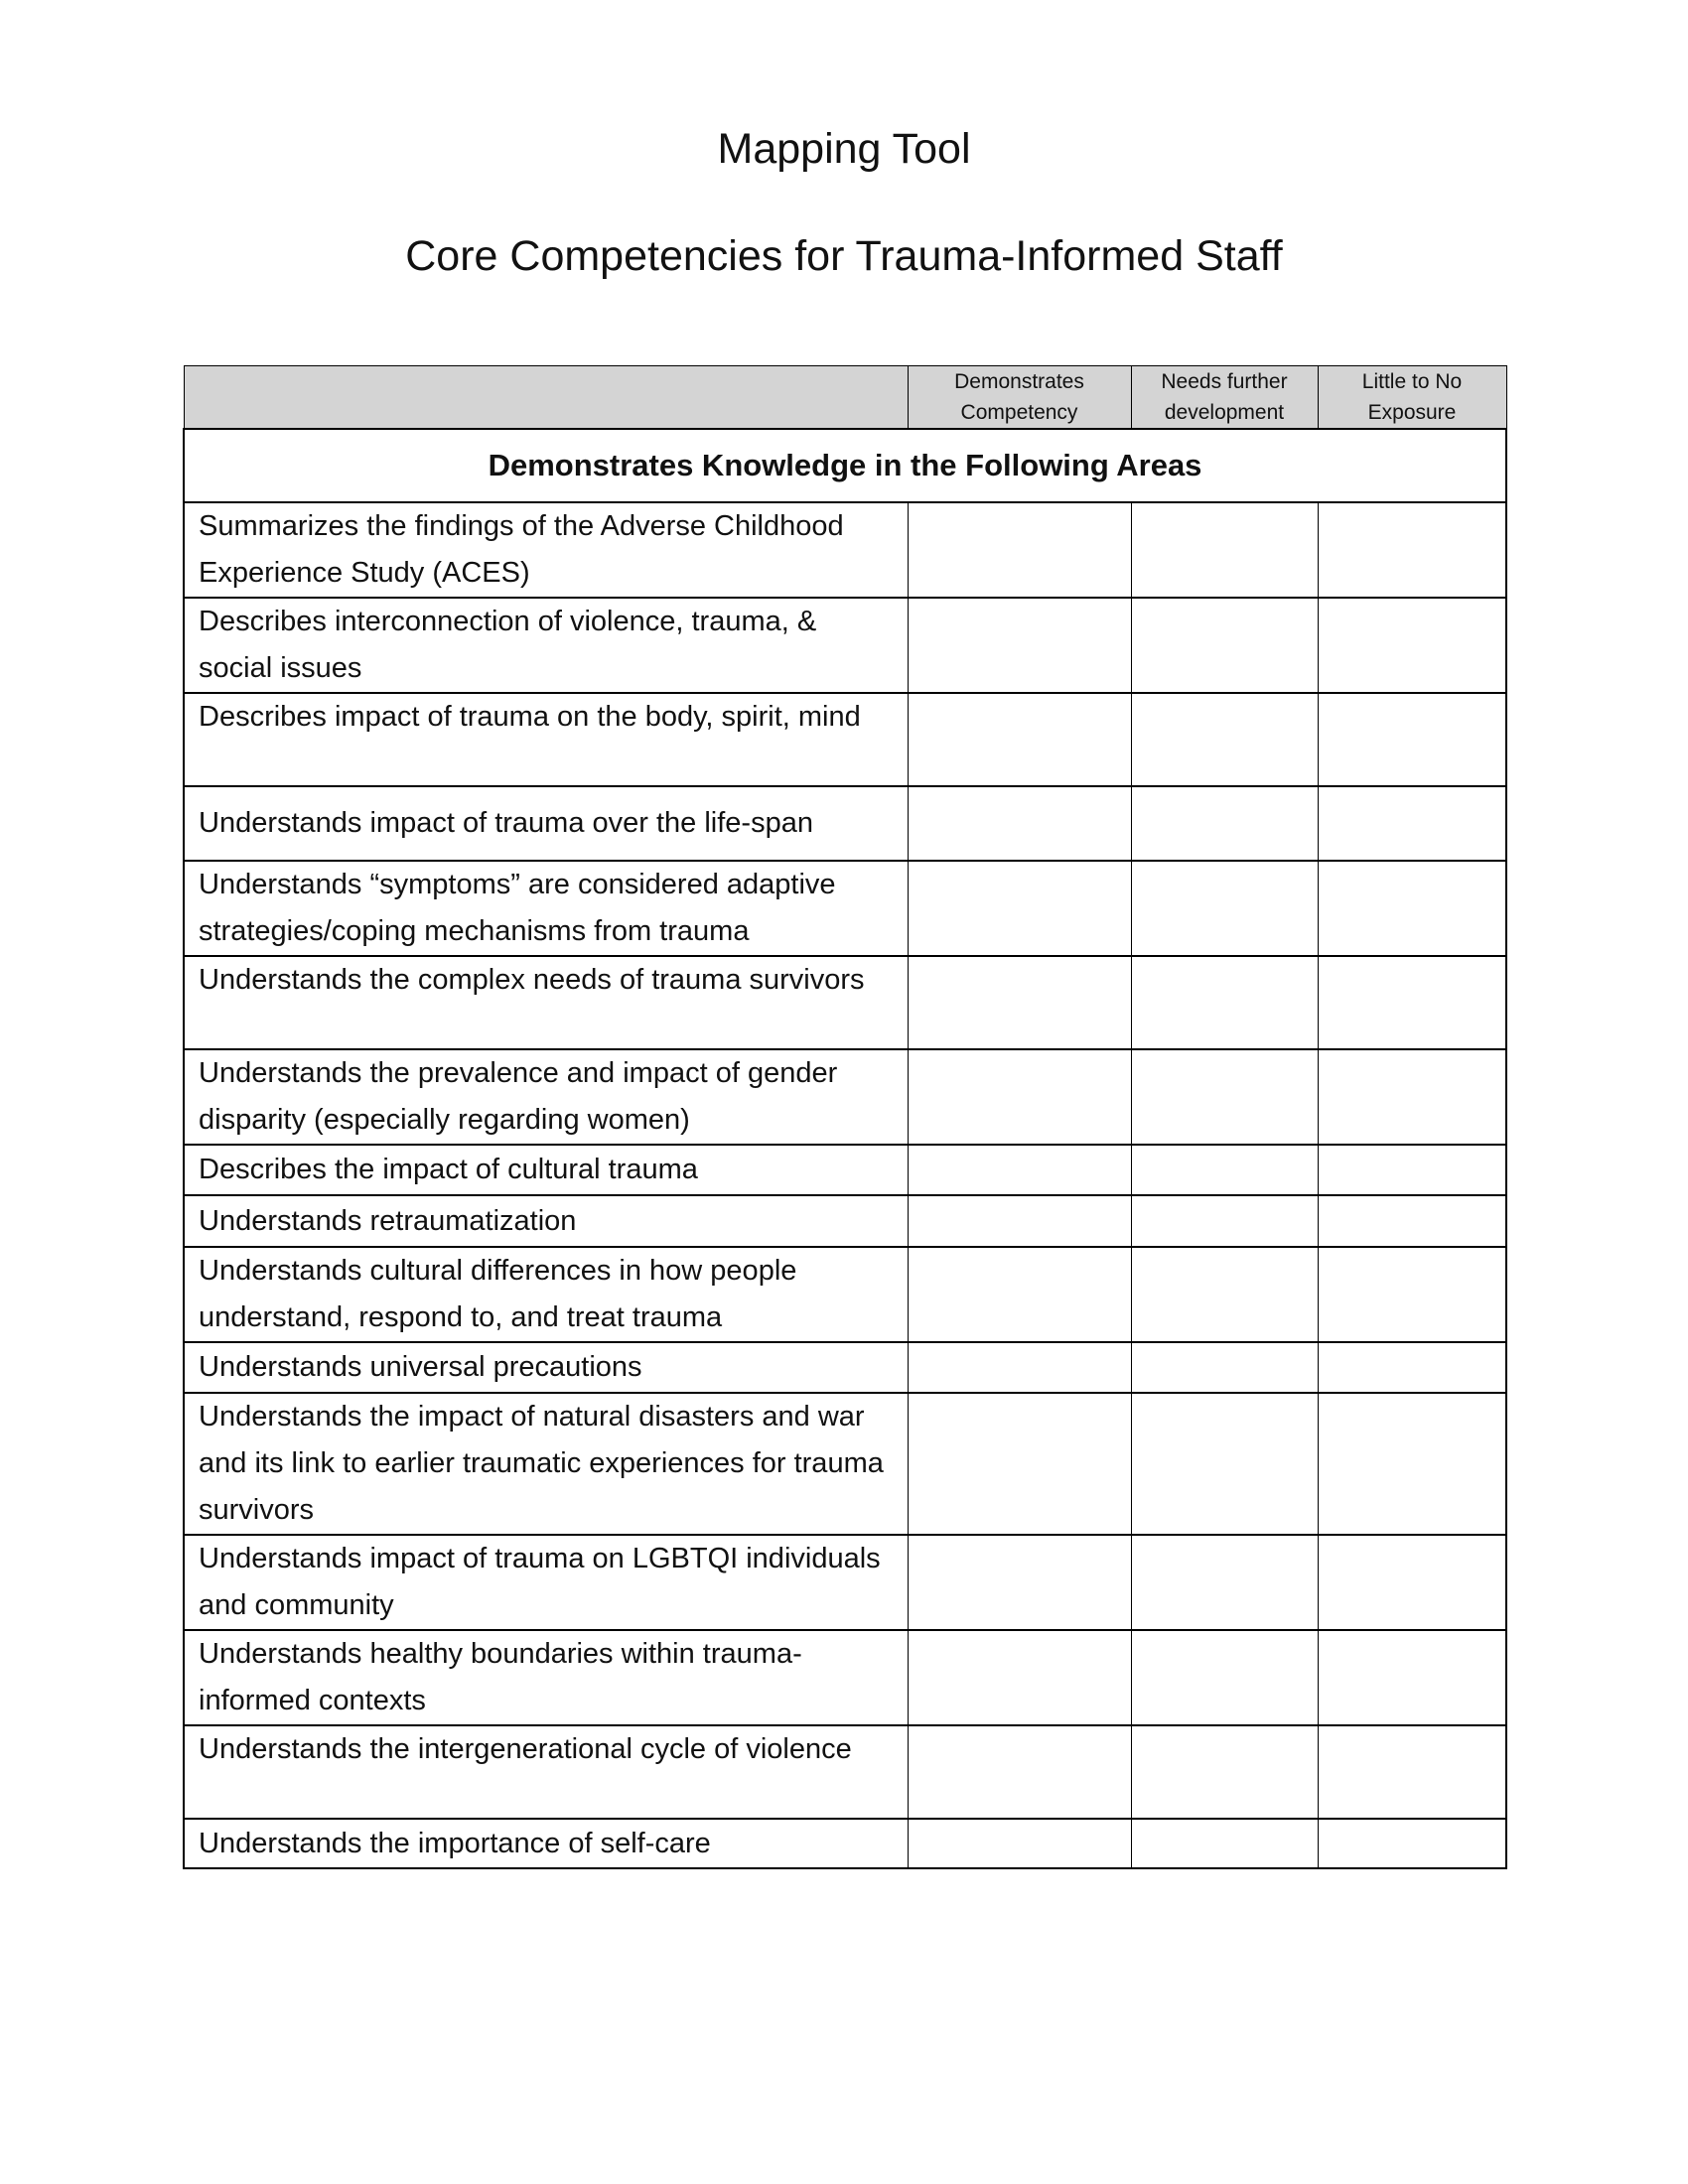 The height and width of the screenshot is (2184, 1688). What do you see at coordinates (1224, 397) in the screenshot?
I see `column-header-needs-further-development: Needs further development` at bounding box center [1224, 397].